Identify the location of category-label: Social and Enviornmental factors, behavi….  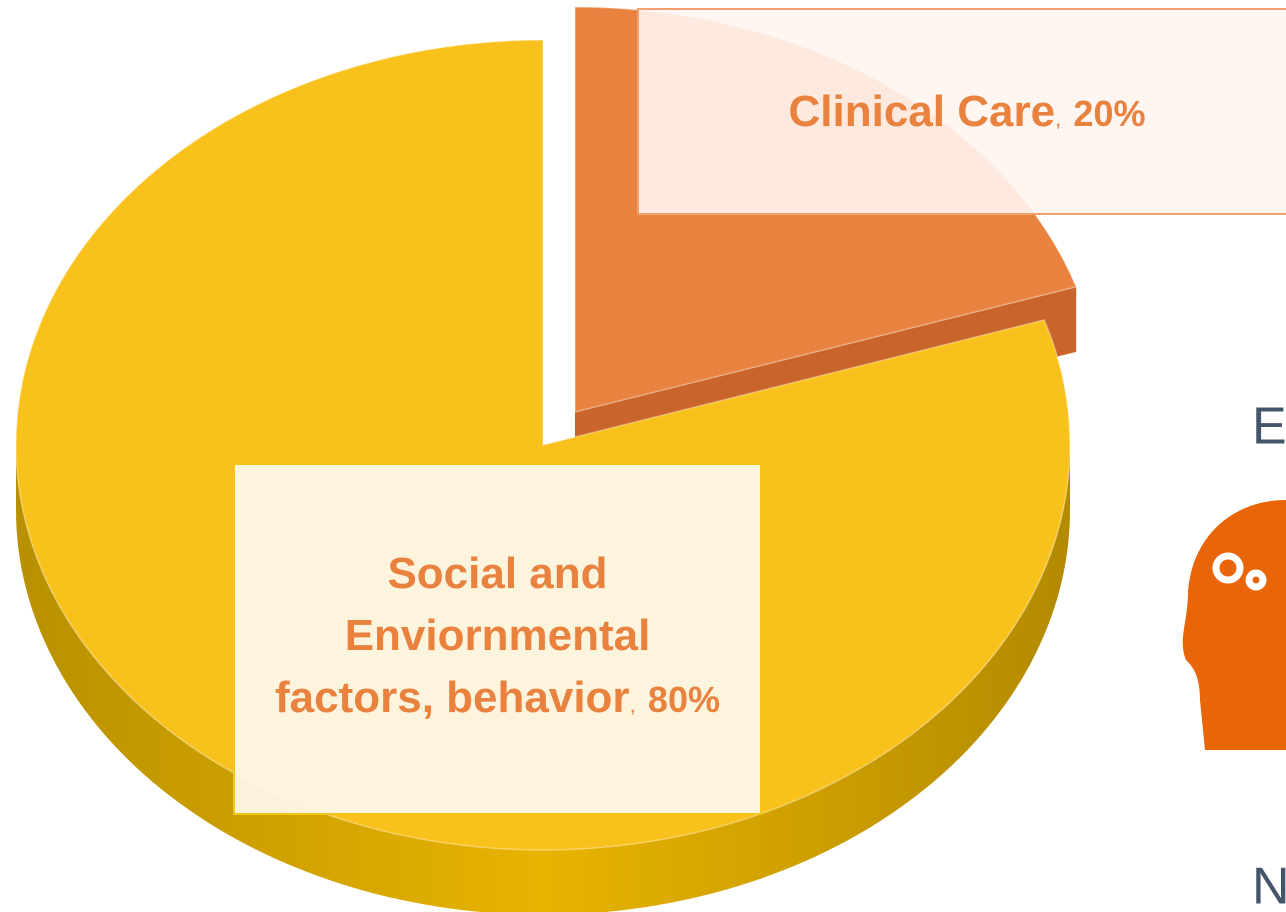
(463, 635).